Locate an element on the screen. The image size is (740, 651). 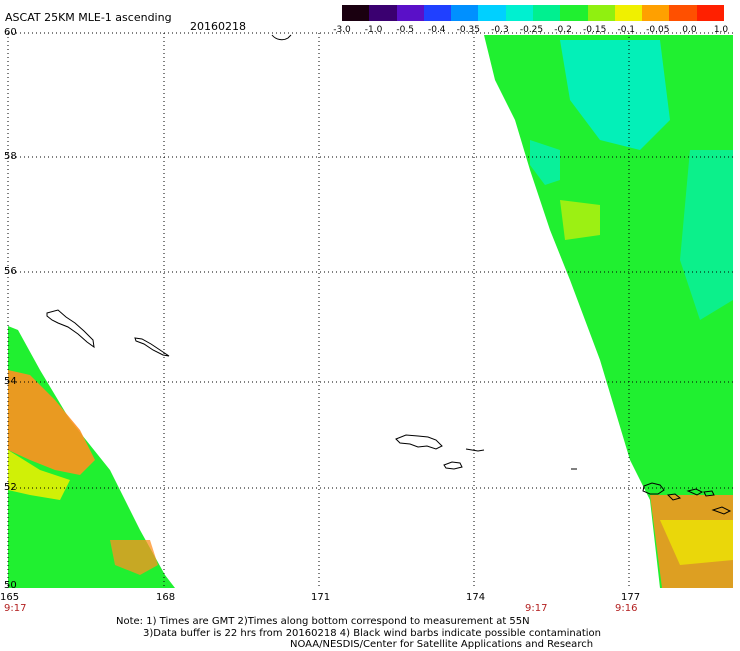
coast-bering-island is located at coordinates (70, 328).